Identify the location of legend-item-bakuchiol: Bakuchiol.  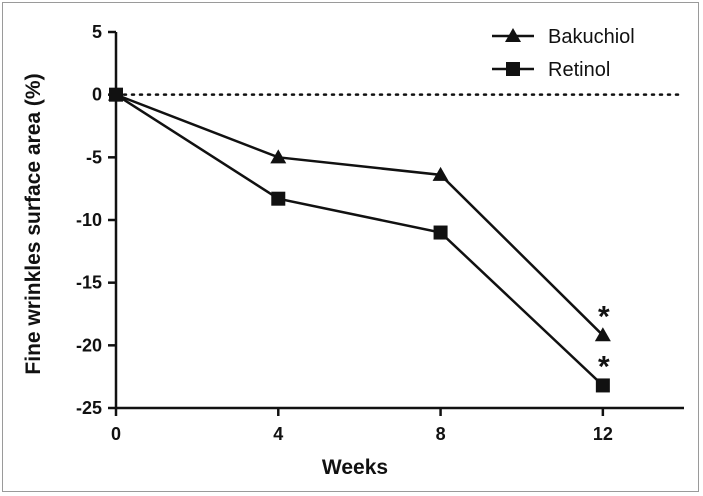
(563, 37).